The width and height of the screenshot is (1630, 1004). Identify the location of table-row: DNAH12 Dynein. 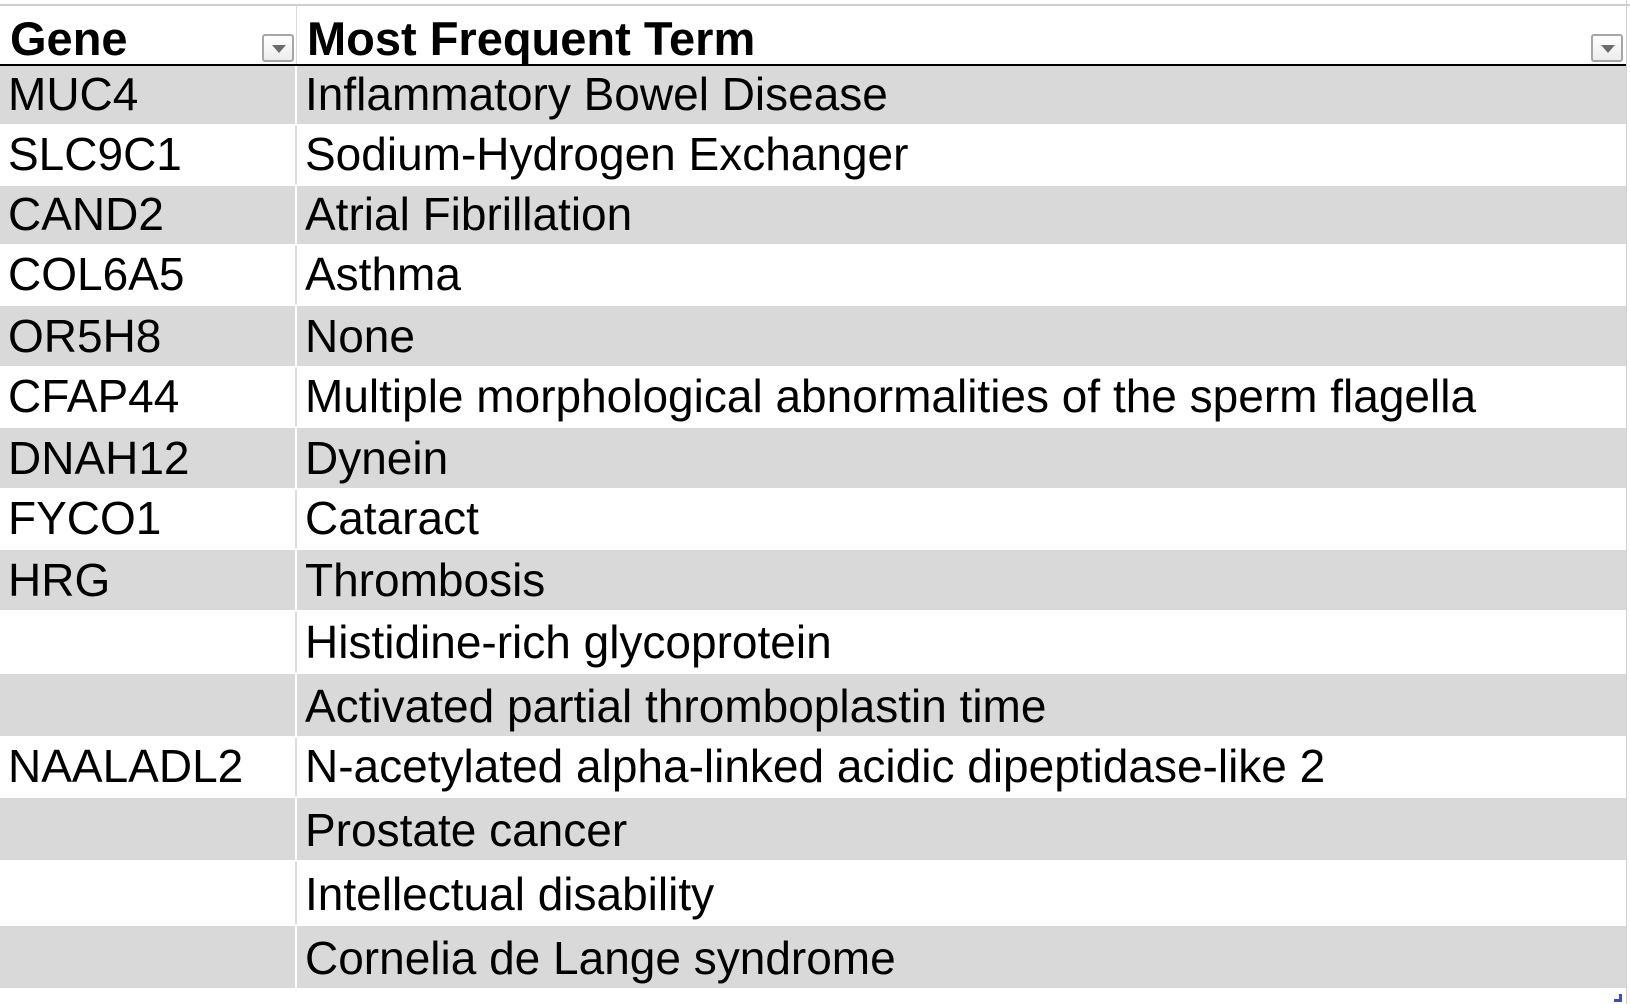
(813, 459).